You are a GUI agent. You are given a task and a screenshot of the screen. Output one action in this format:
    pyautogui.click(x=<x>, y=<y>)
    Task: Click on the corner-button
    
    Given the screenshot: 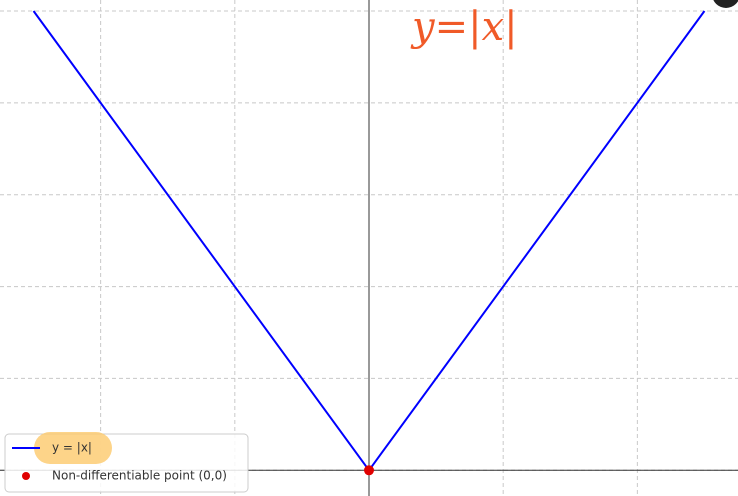 What is the action you would take?
    pyautogui.click(x=725, y=4)
    